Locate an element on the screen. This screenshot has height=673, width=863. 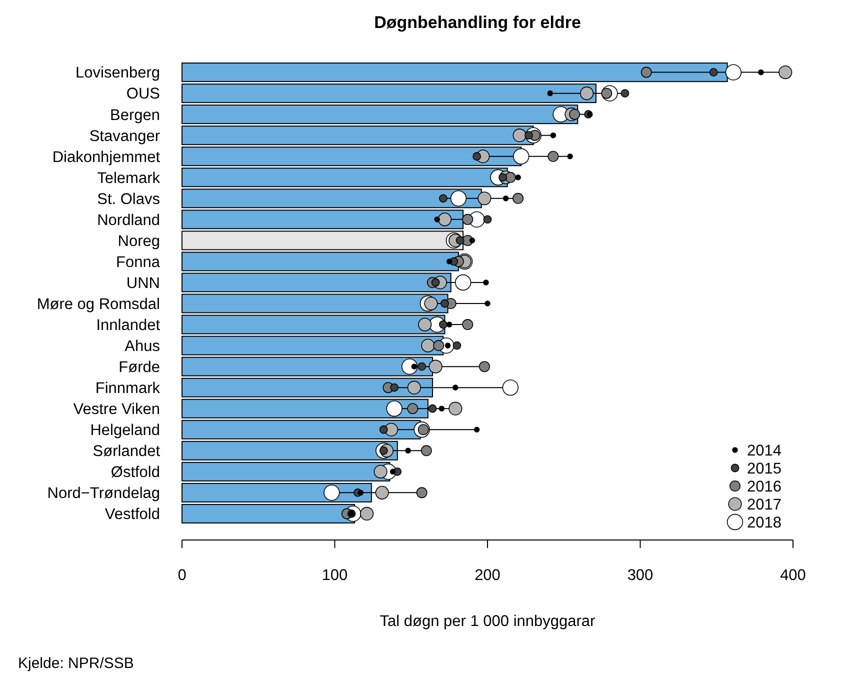
y-tick-label: Diakonhjemmet is located at coordinates (106, 157).